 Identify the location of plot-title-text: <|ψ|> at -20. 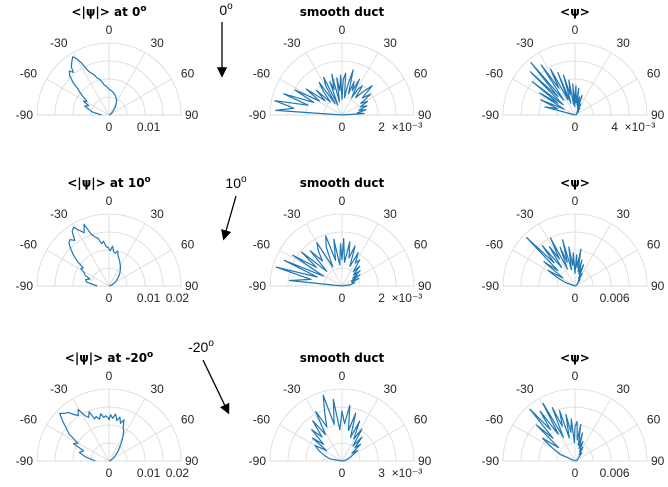
(106, 358).